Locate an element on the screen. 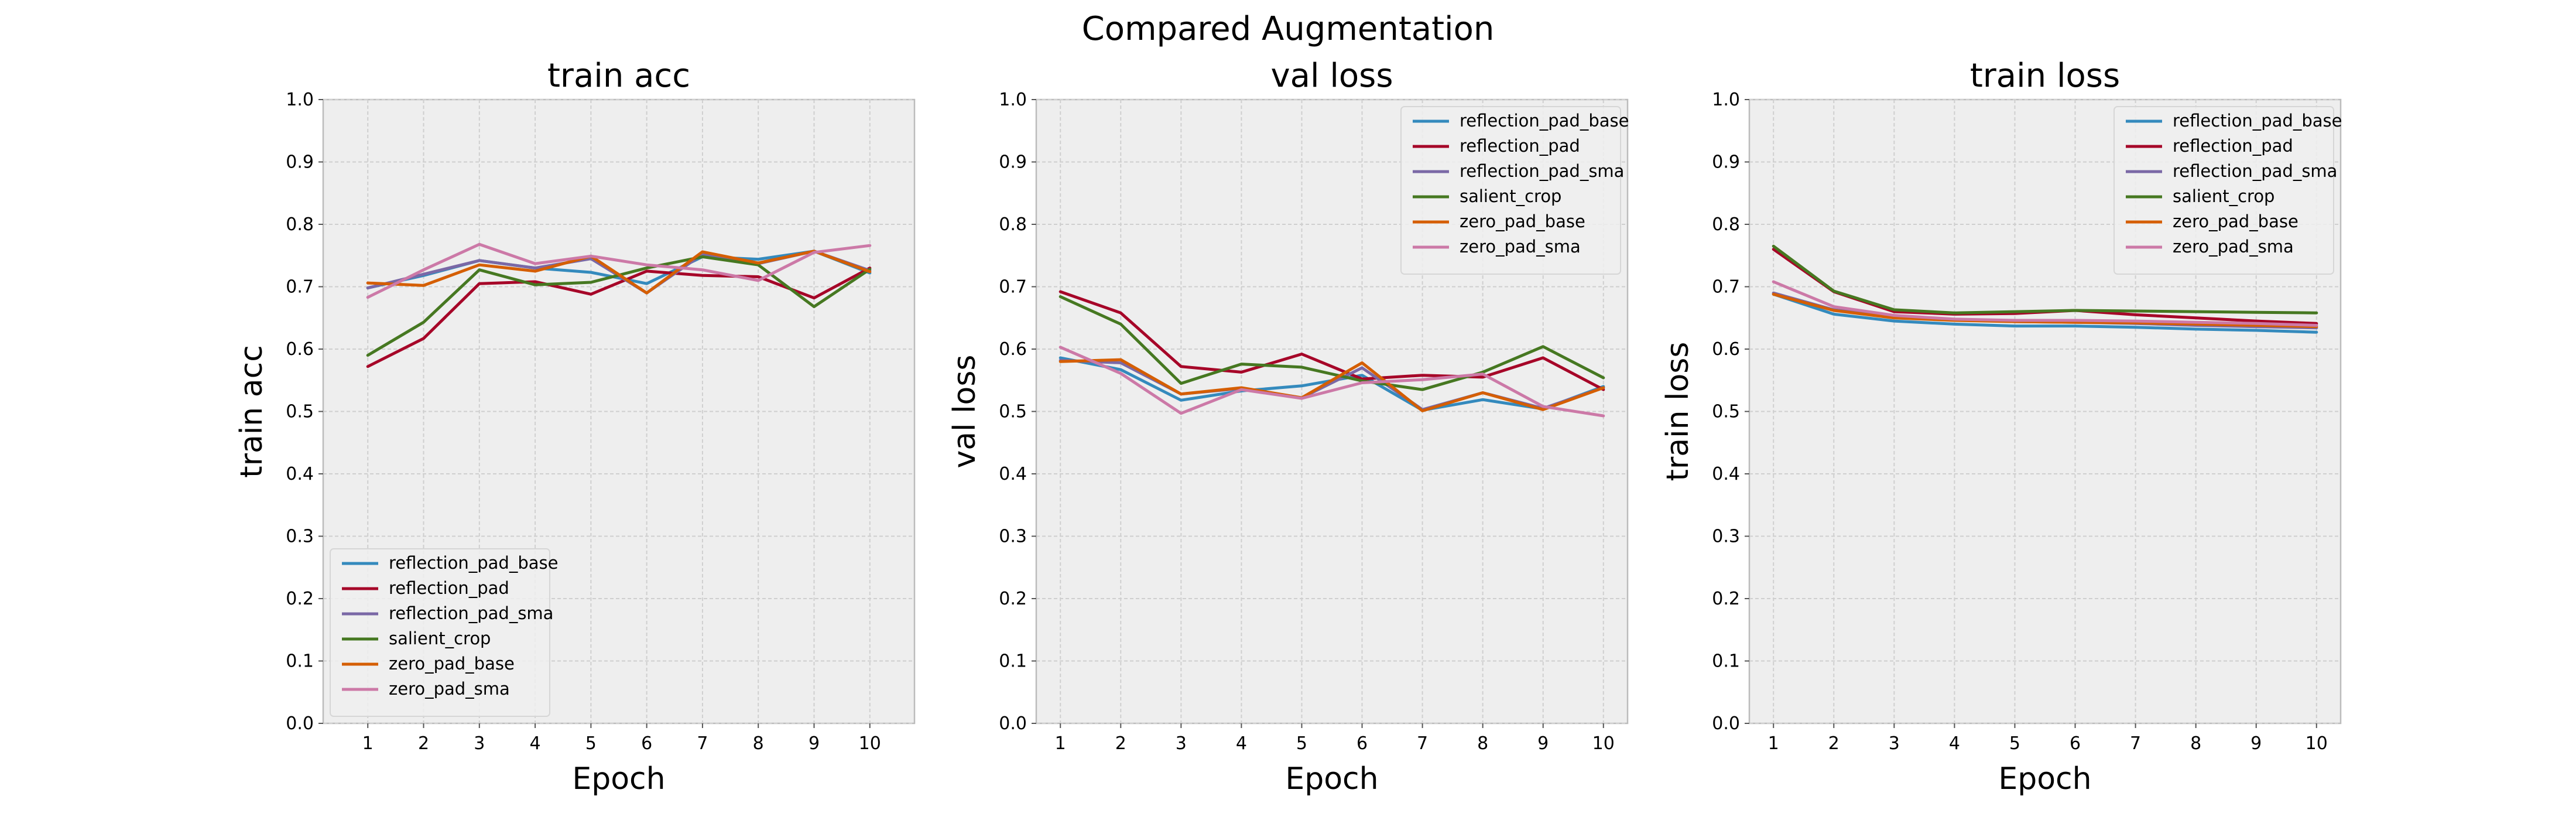 This screenshot has height=820, width=2576. series-line-reflection-pad is located at coordinates (1332, 341).